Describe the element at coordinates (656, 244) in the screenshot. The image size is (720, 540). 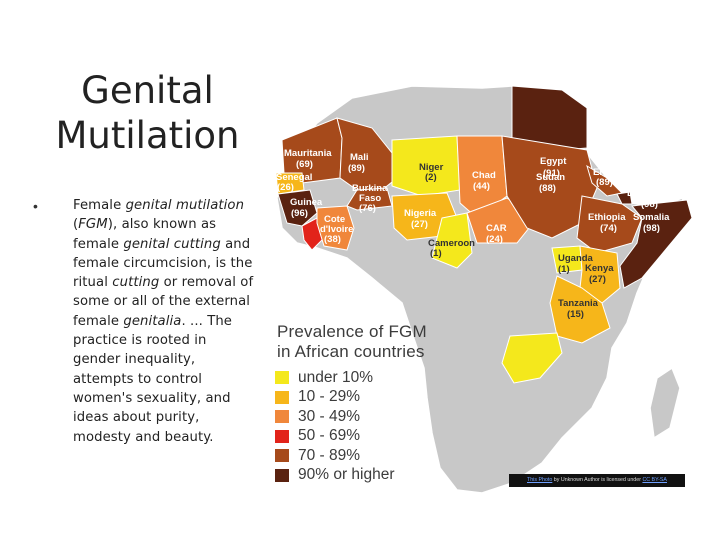
I see `somalia-region` at that location.